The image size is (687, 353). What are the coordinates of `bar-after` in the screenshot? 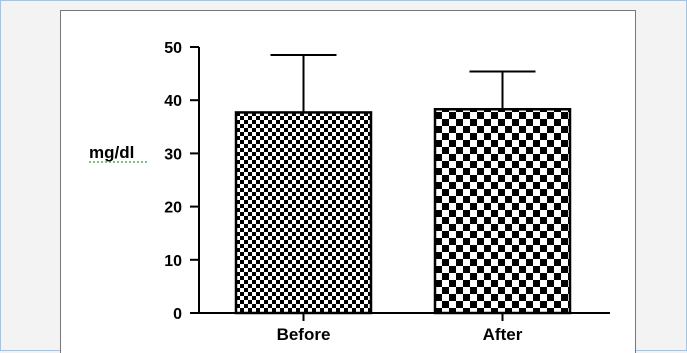 It's located at (502, 211).